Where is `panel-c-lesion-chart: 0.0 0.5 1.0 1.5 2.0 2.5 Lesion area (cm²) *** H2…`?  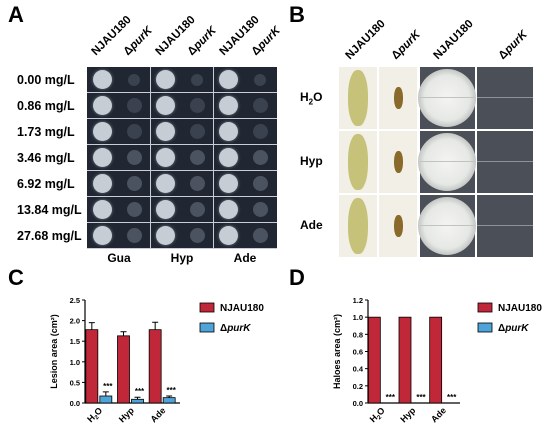 panel-c-lesion-chart: 0.0 0.5 1.0 1.5 2.0 2.5 Lesion area (cm²) *** H2… is located at coordinates (156, 360).